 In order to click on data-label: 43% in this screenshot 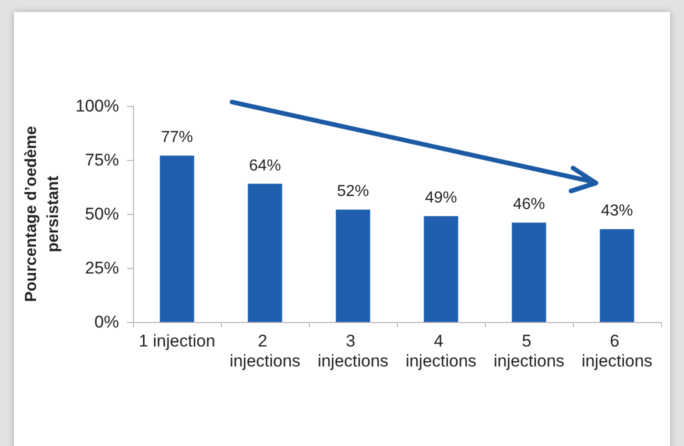, I will do `click(617, 211)`.